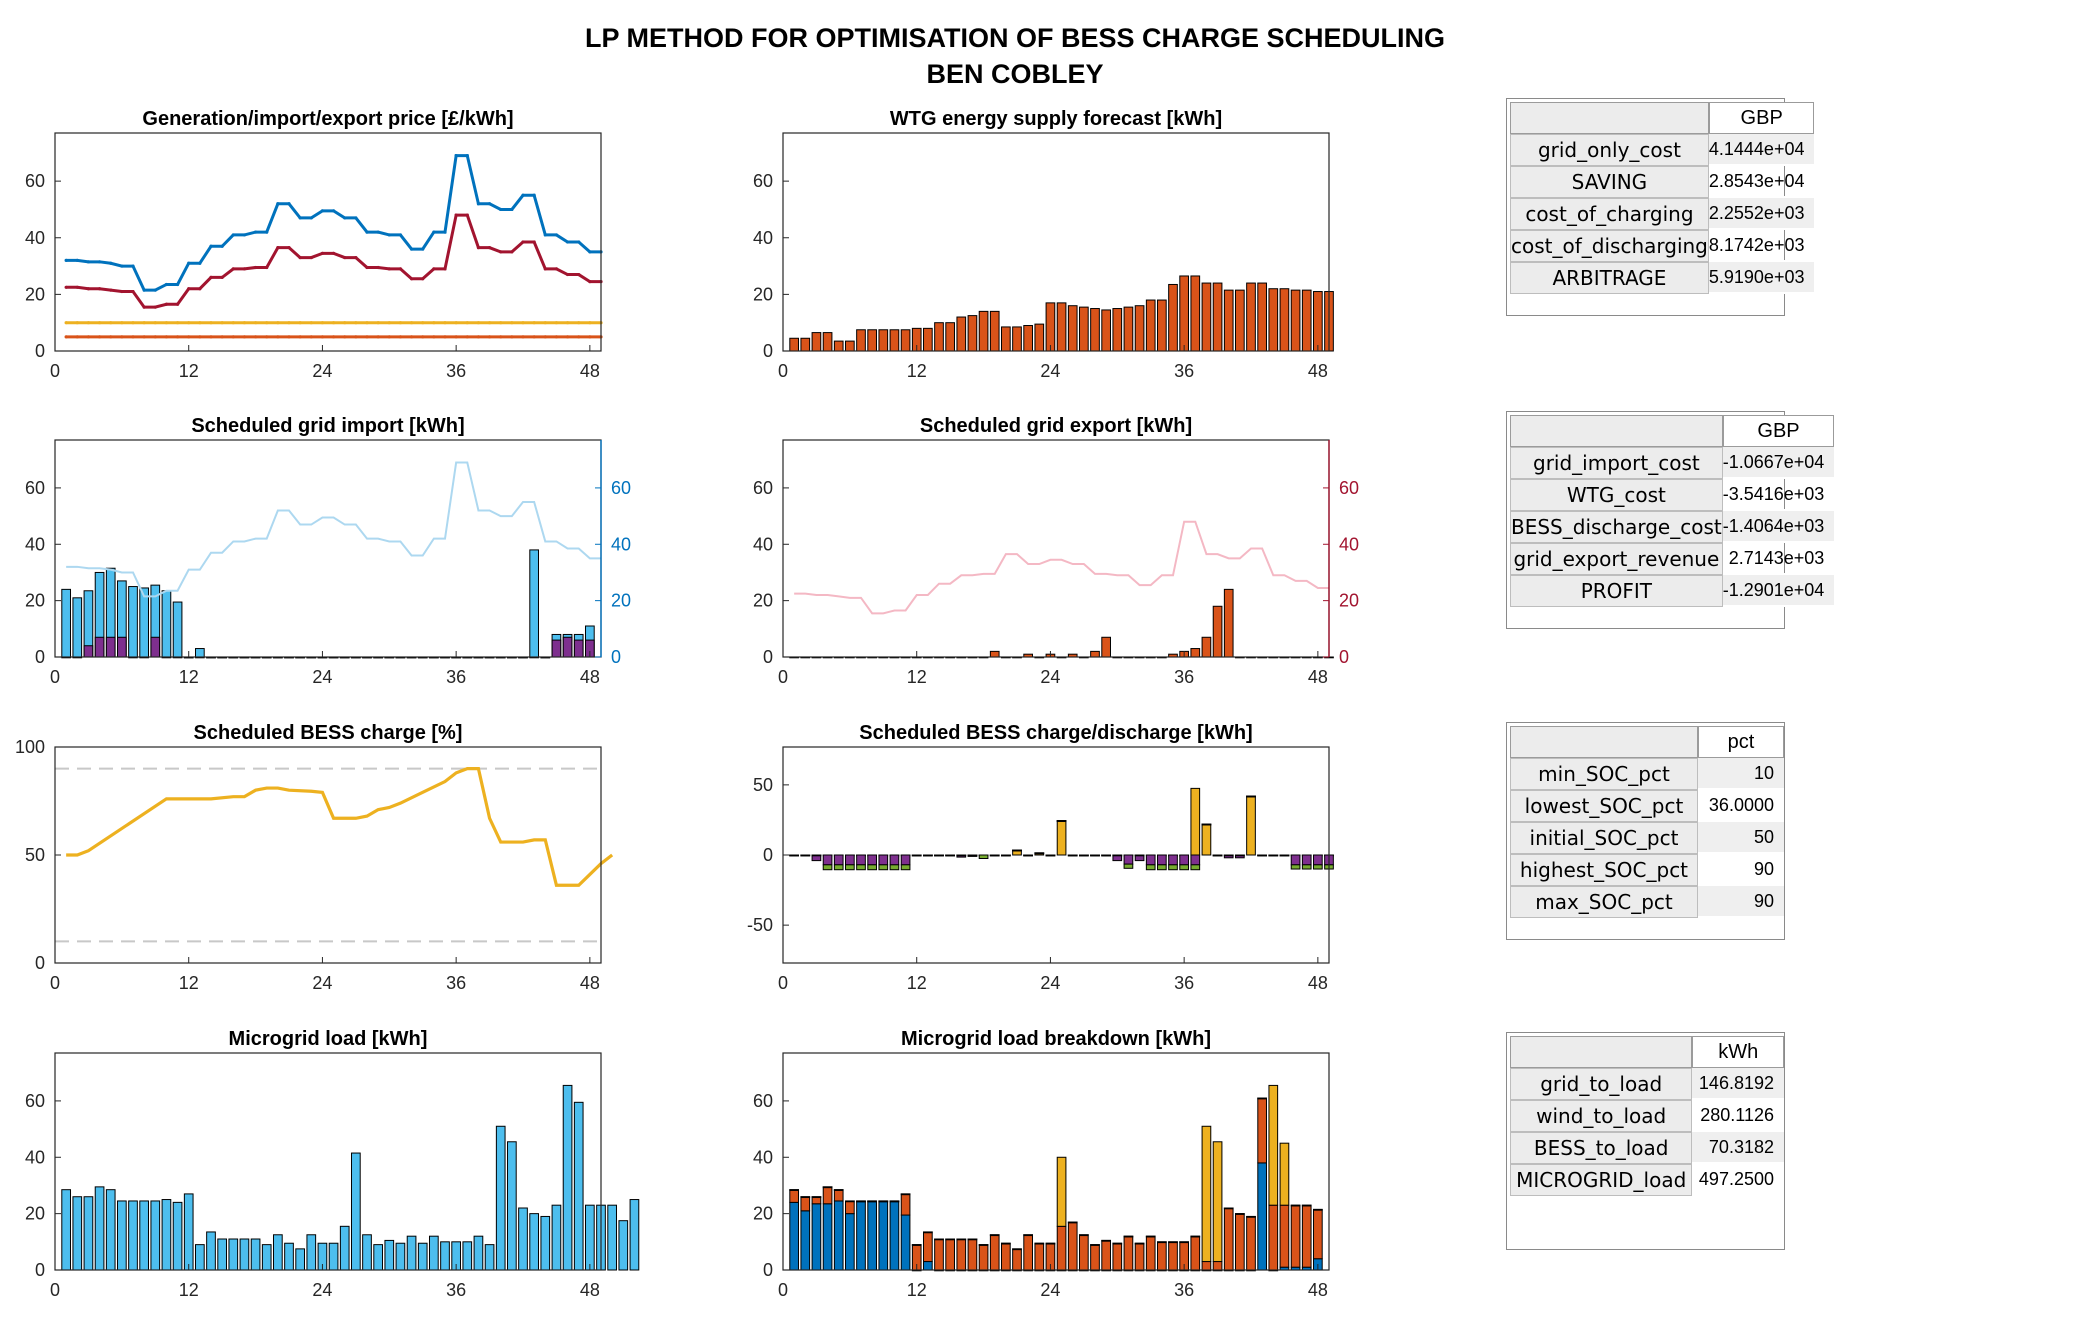 The image size is (2074, 1318). What do you see at coordinates (1762, 150) in the screenshot?
I see `table-cell: 4.1444e+04` at bounding box center [1762, 150].